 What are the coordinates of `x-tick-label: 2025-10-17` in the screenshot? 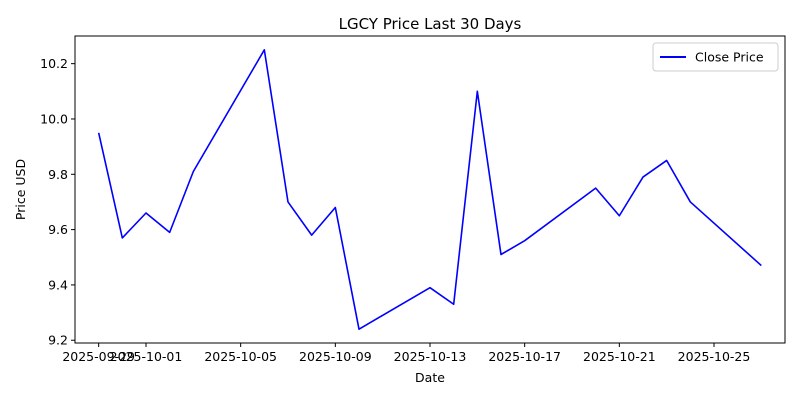 It's located at (524, 356).